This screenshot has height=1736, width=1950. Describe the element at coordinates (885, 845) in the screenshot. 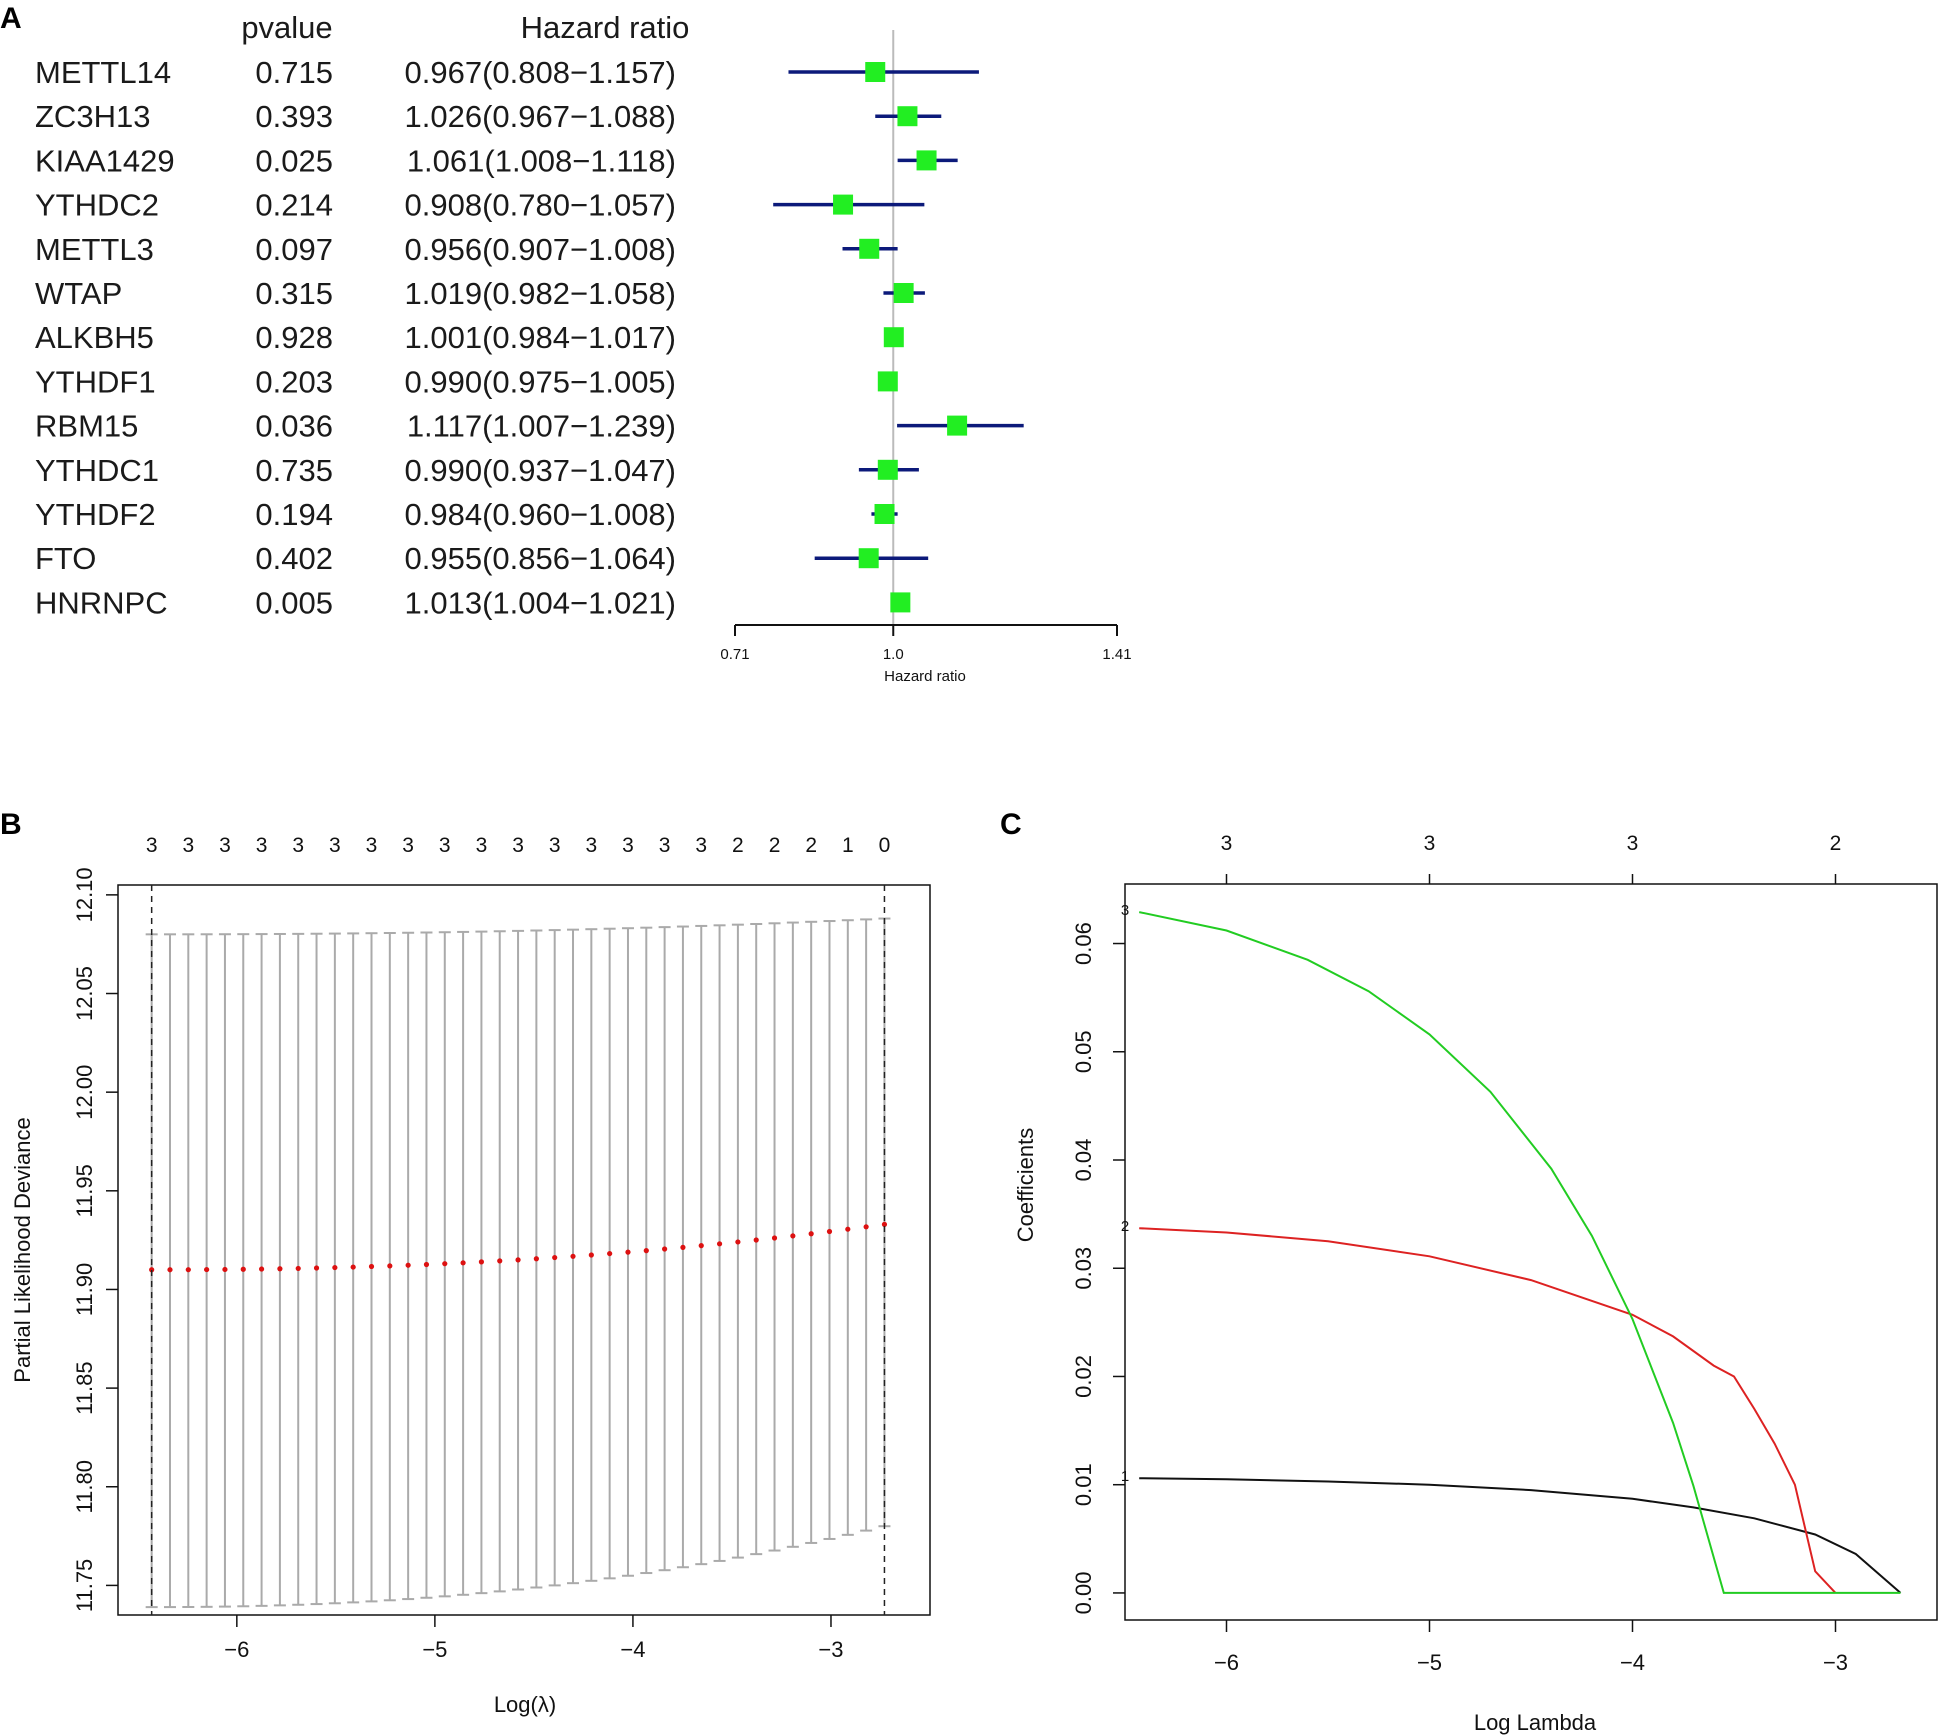

I see `top-count-label: 0` at that location.